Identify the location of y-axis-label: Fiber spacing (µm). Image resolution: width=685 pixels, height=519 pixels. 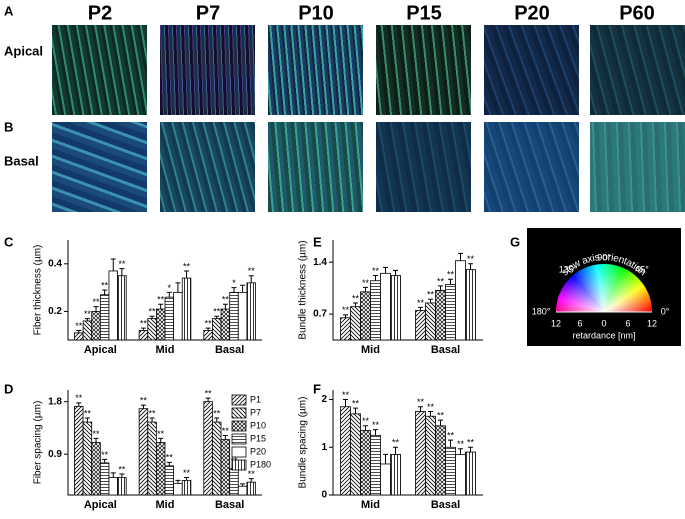
(38, 443).